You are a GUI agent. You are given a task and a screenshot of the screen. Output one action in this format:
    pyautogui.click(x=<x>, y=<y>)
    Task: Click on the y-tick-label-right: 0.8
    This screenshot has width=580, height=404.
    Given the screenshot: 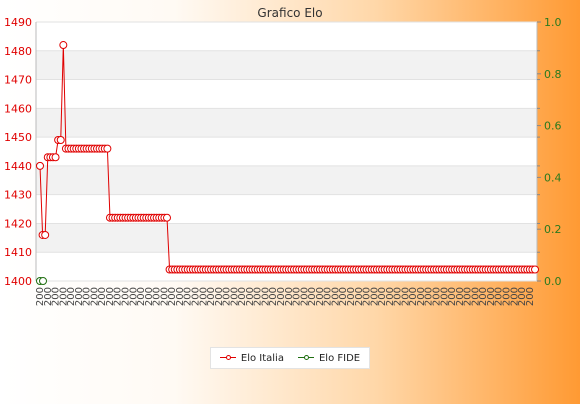 What is the action you would take?
    pyautogui.click(x=553, y=74)
    